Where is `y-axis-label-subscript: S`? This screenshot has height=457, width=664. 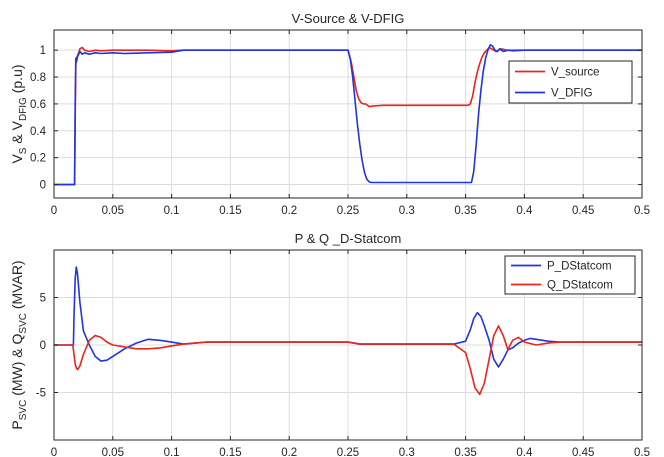
y-axis-label-subscript: S is located at coordinates (23, 150).